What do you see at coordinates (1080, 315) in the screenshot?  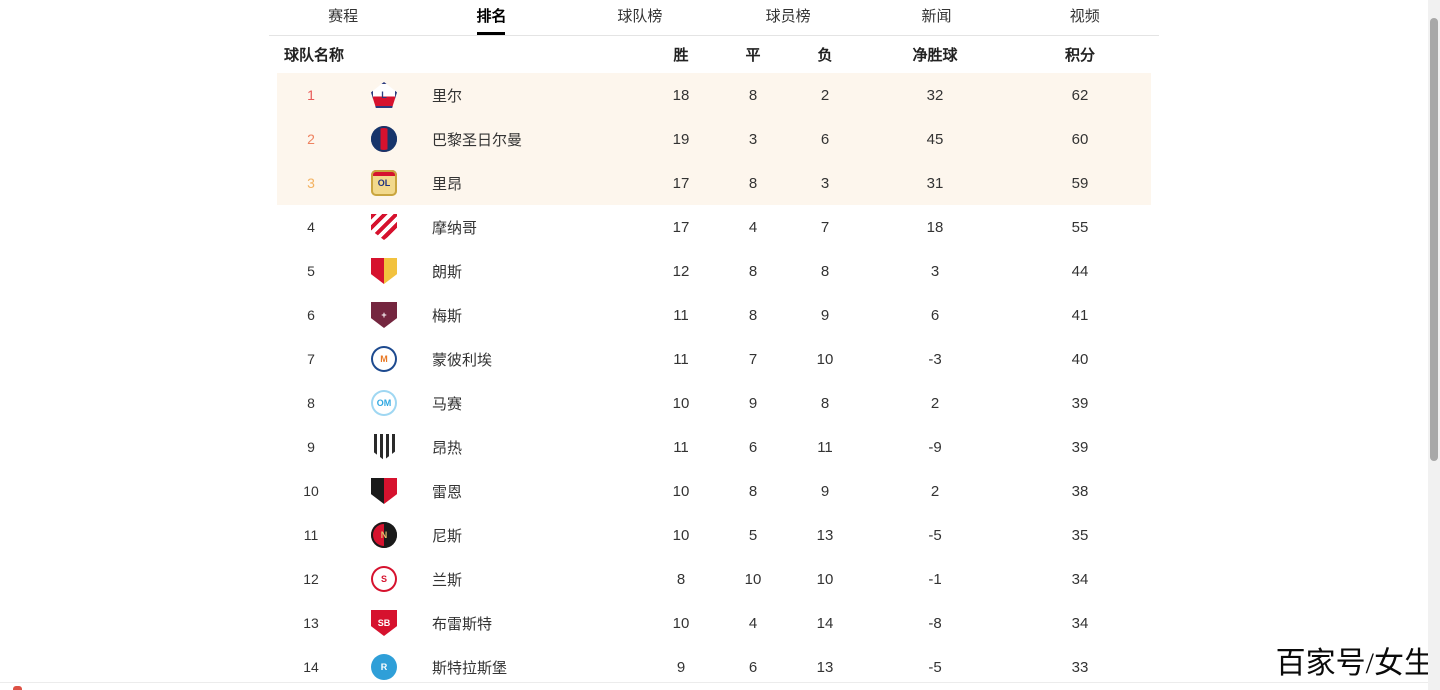 I see `points-value: 41` at bounding box center [1080, 315].